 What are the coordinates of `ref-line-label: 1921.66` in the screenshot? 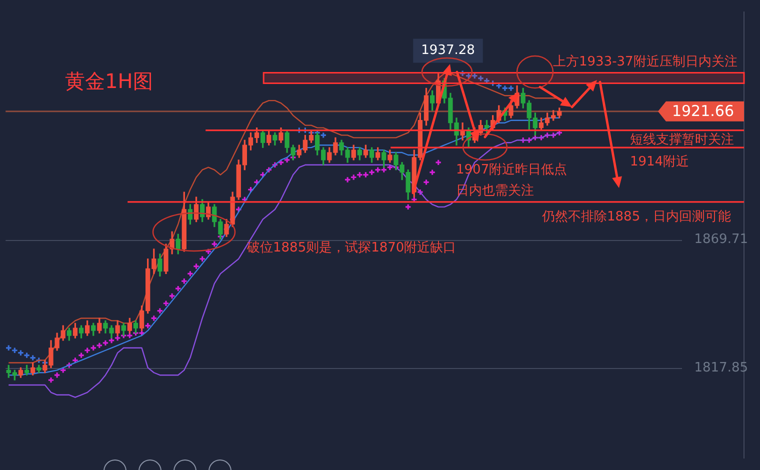 It's located at (703, 111).